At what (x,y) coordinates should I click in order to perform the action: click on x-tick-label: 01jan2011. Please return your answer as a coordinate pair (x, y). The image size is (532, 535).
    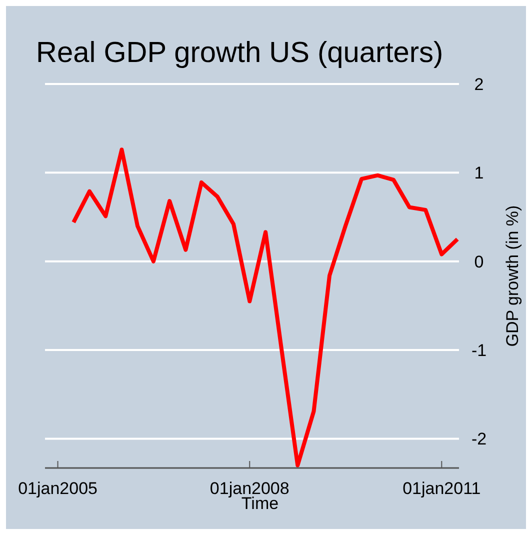
    Looking at the image, I should click on (441, 488).